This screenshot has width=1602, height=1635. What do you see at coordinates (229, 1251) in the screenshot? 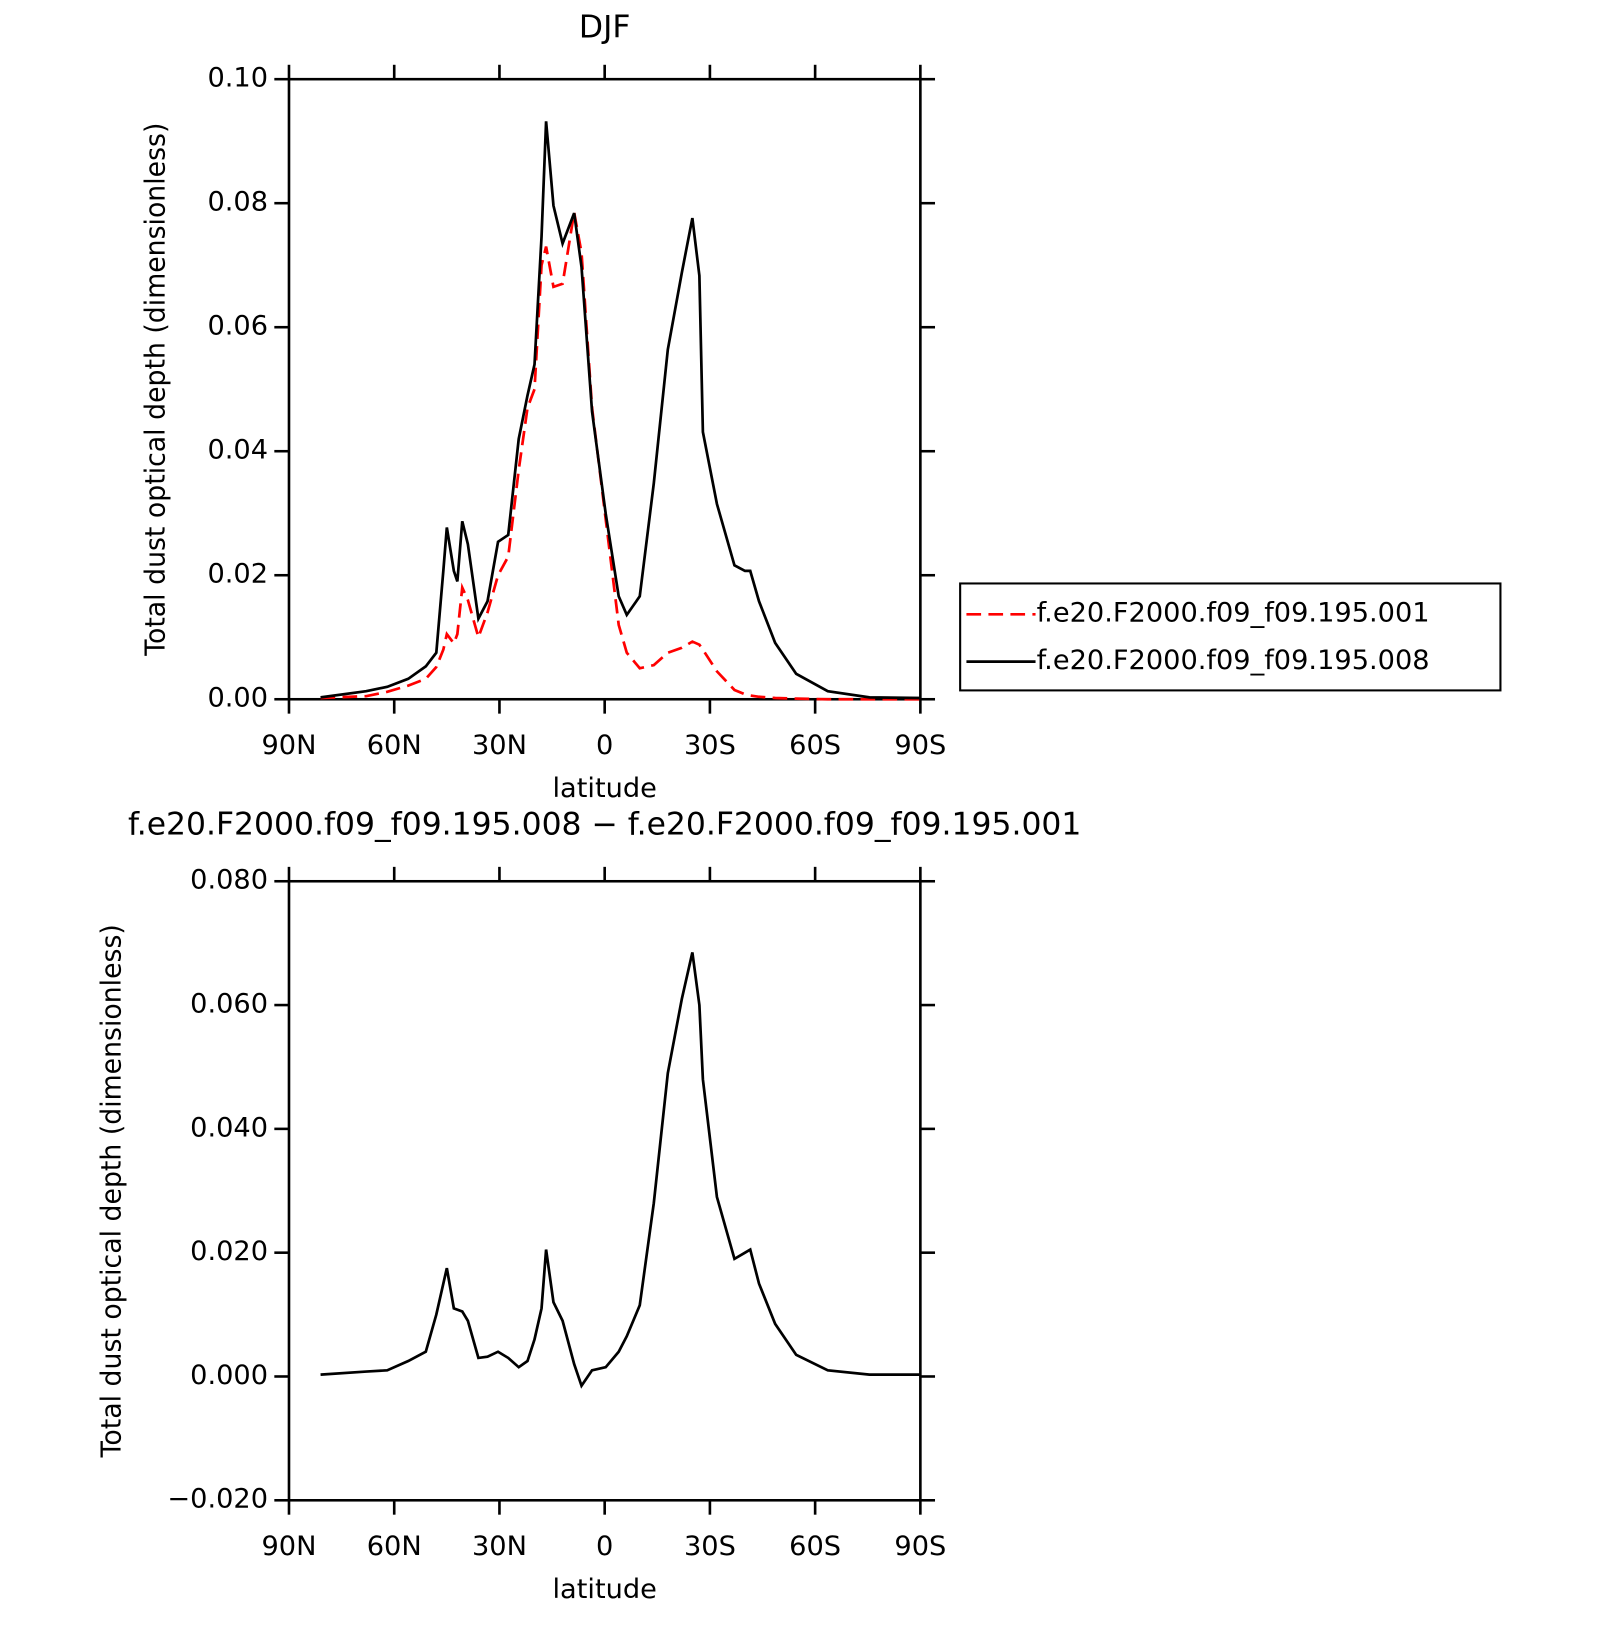
I see `y-tick-label: 0.020` at bounding box center [229, 1251].